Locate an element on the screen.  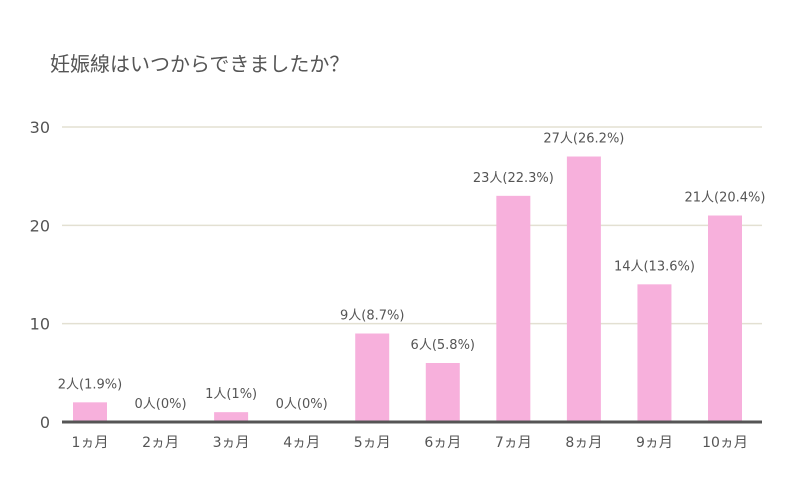
x-tick-label: 6ヵ月 is located at coordinates (442, 443).